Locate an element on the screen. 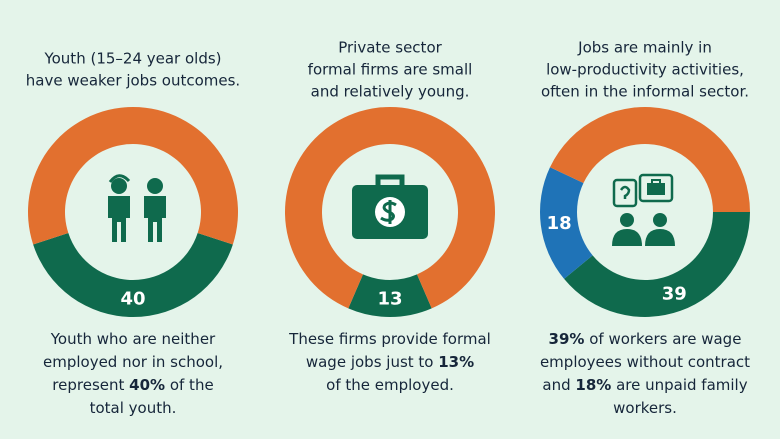 The height and width of the screenshot is (439, 780). caption-line: employees without contract is located at coordinates (645, 362).